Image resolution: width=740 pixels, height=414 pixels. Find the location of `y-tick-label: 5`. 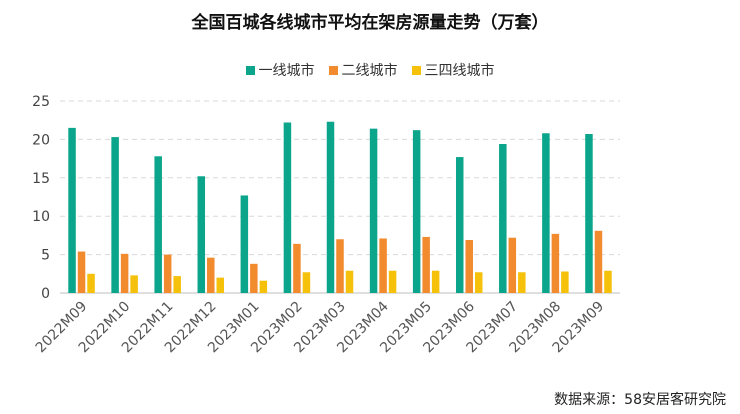

y-tick-label: 5 is located at coordinates (45, 256).